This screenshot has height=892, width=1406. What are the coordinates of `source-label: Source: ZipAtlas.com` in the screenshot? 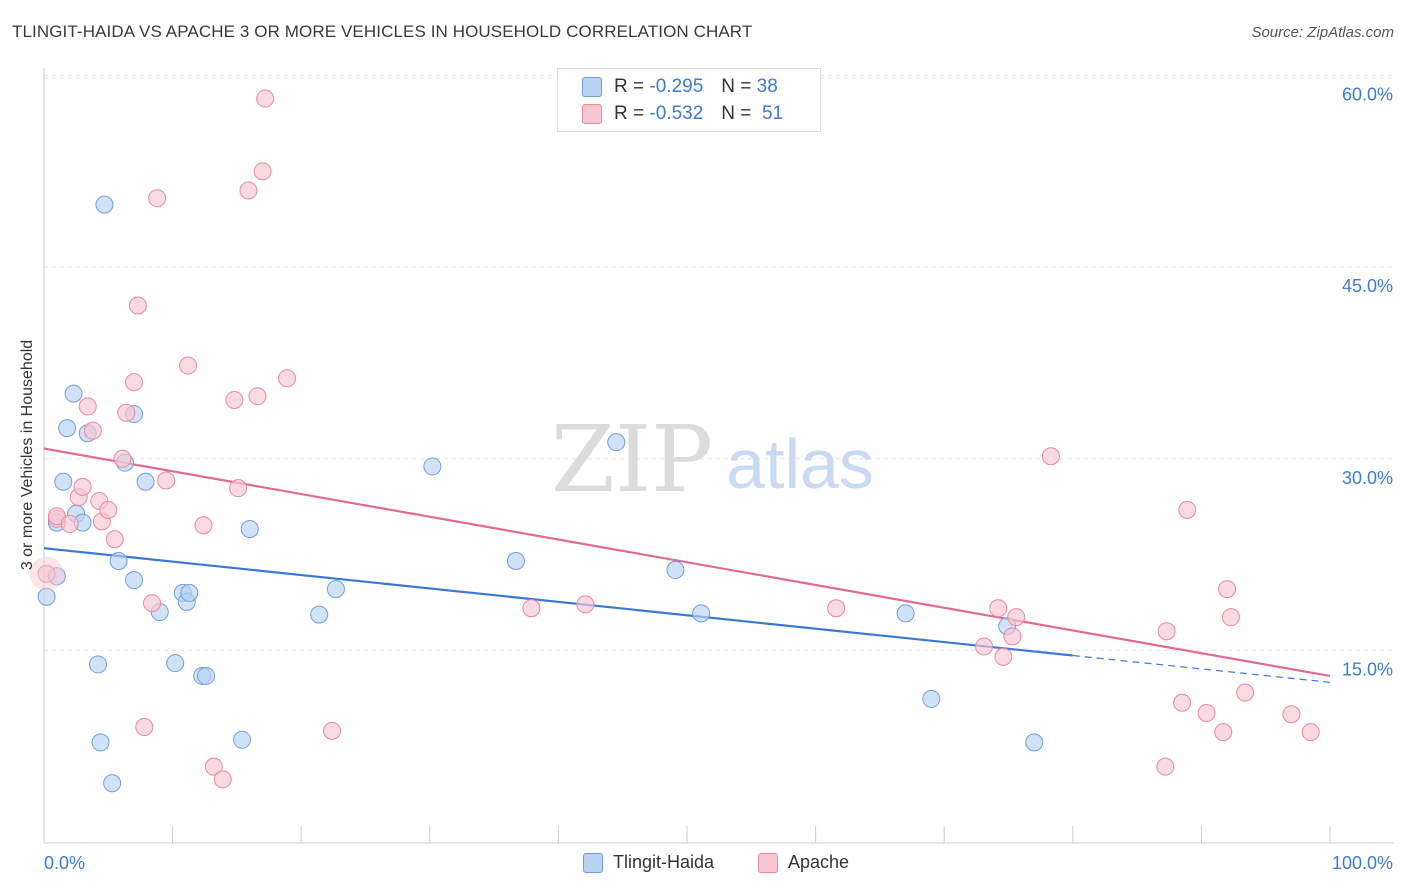 It's located at (1322, 32).